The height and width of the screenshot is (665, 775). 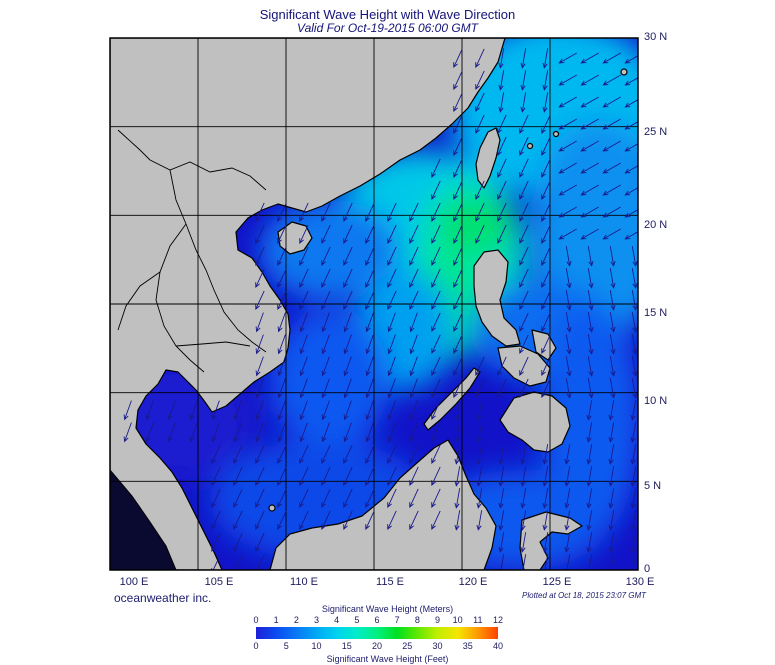 I want to click on lat-label-25n: 25 N, so click(x=656, y=132).